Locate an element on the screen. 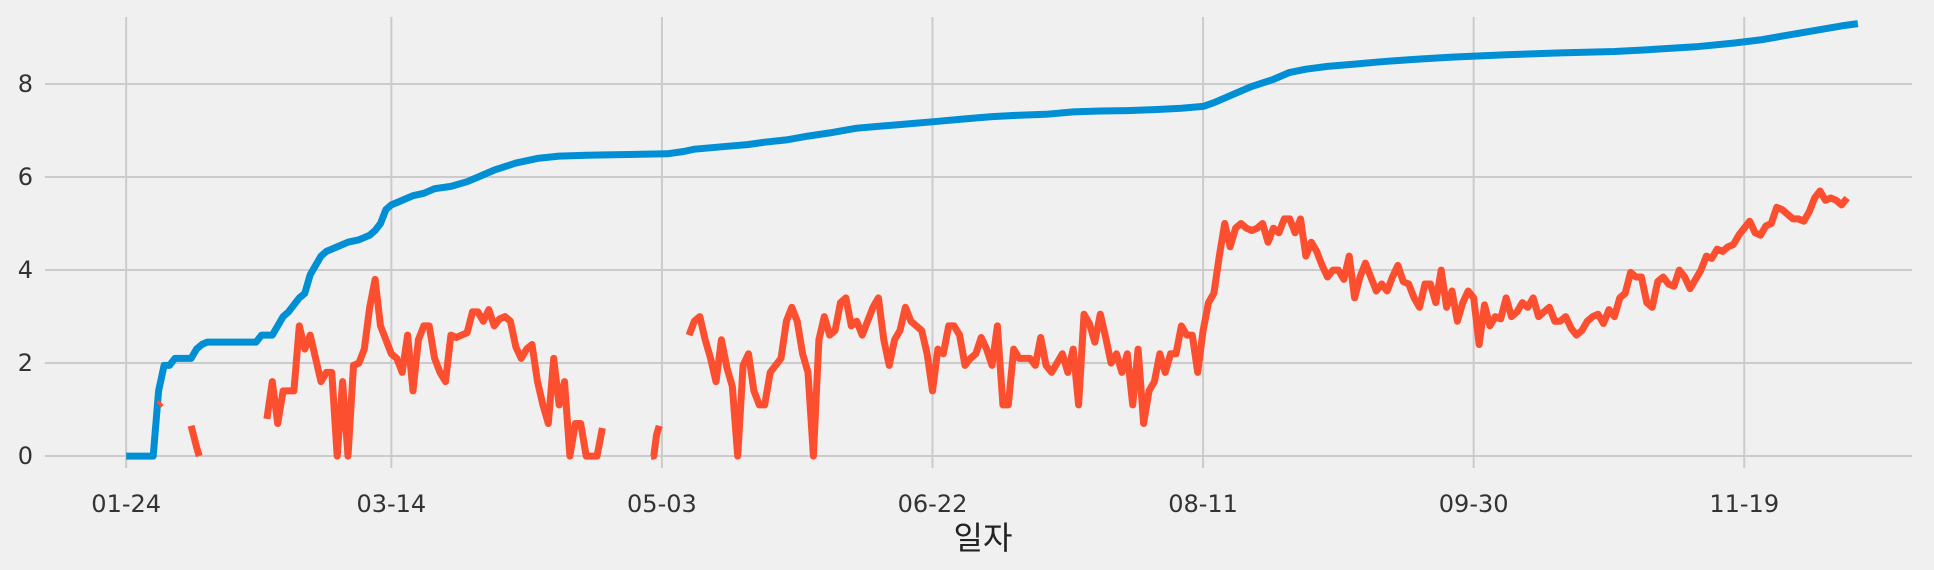 This screenshot has height=570, width=1934. y-tick-label: 6 is located at coordinates (25, 177).